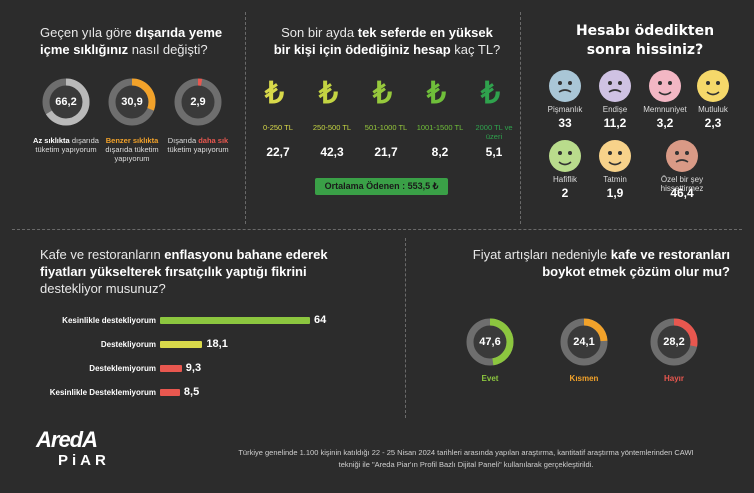 This screenshot has height=493, width=754. I want to click on bar-label: Kesinlikle Desteklemiyorum, so click(102, 392).